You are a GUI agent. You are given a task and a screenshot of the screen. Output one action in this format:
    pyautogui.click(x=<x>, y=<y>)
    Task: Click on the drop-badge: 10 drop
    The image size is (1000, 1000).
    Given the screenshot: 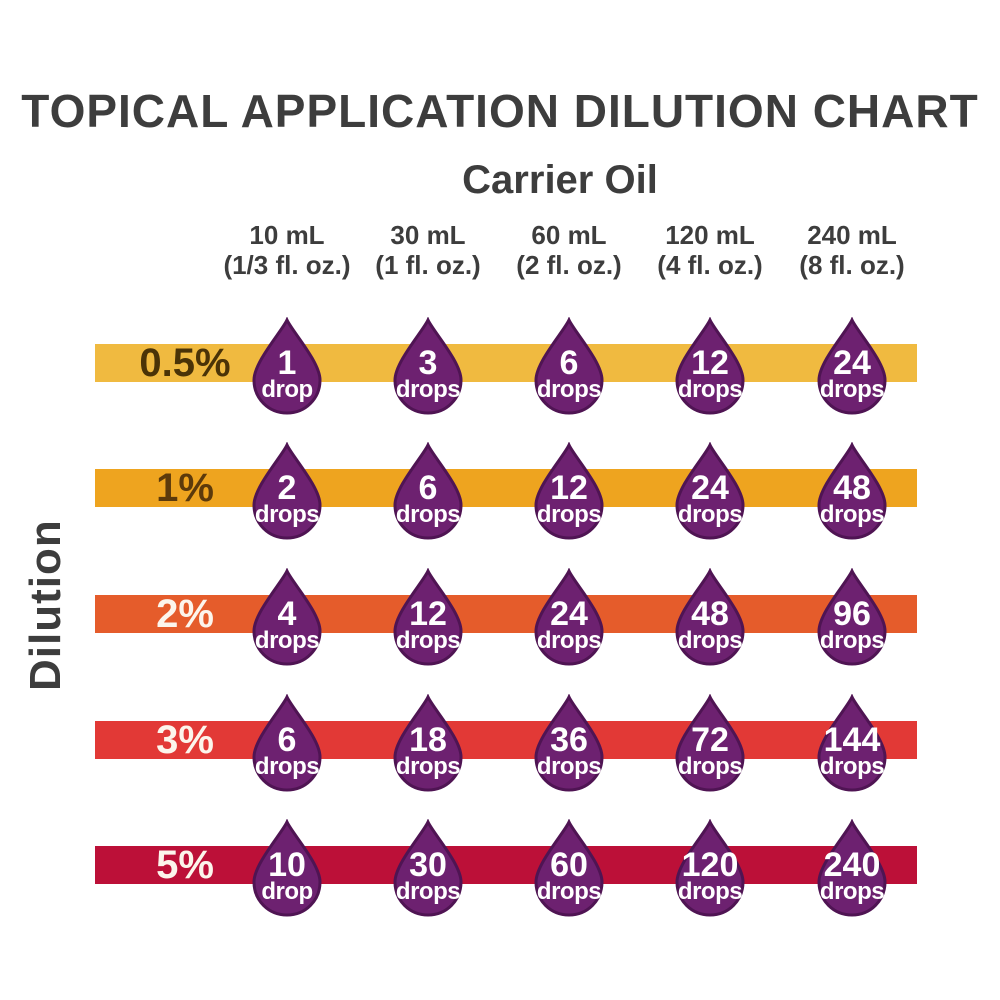 What is the action you would take?
    pyautogui.click(x=287, y=868)
    